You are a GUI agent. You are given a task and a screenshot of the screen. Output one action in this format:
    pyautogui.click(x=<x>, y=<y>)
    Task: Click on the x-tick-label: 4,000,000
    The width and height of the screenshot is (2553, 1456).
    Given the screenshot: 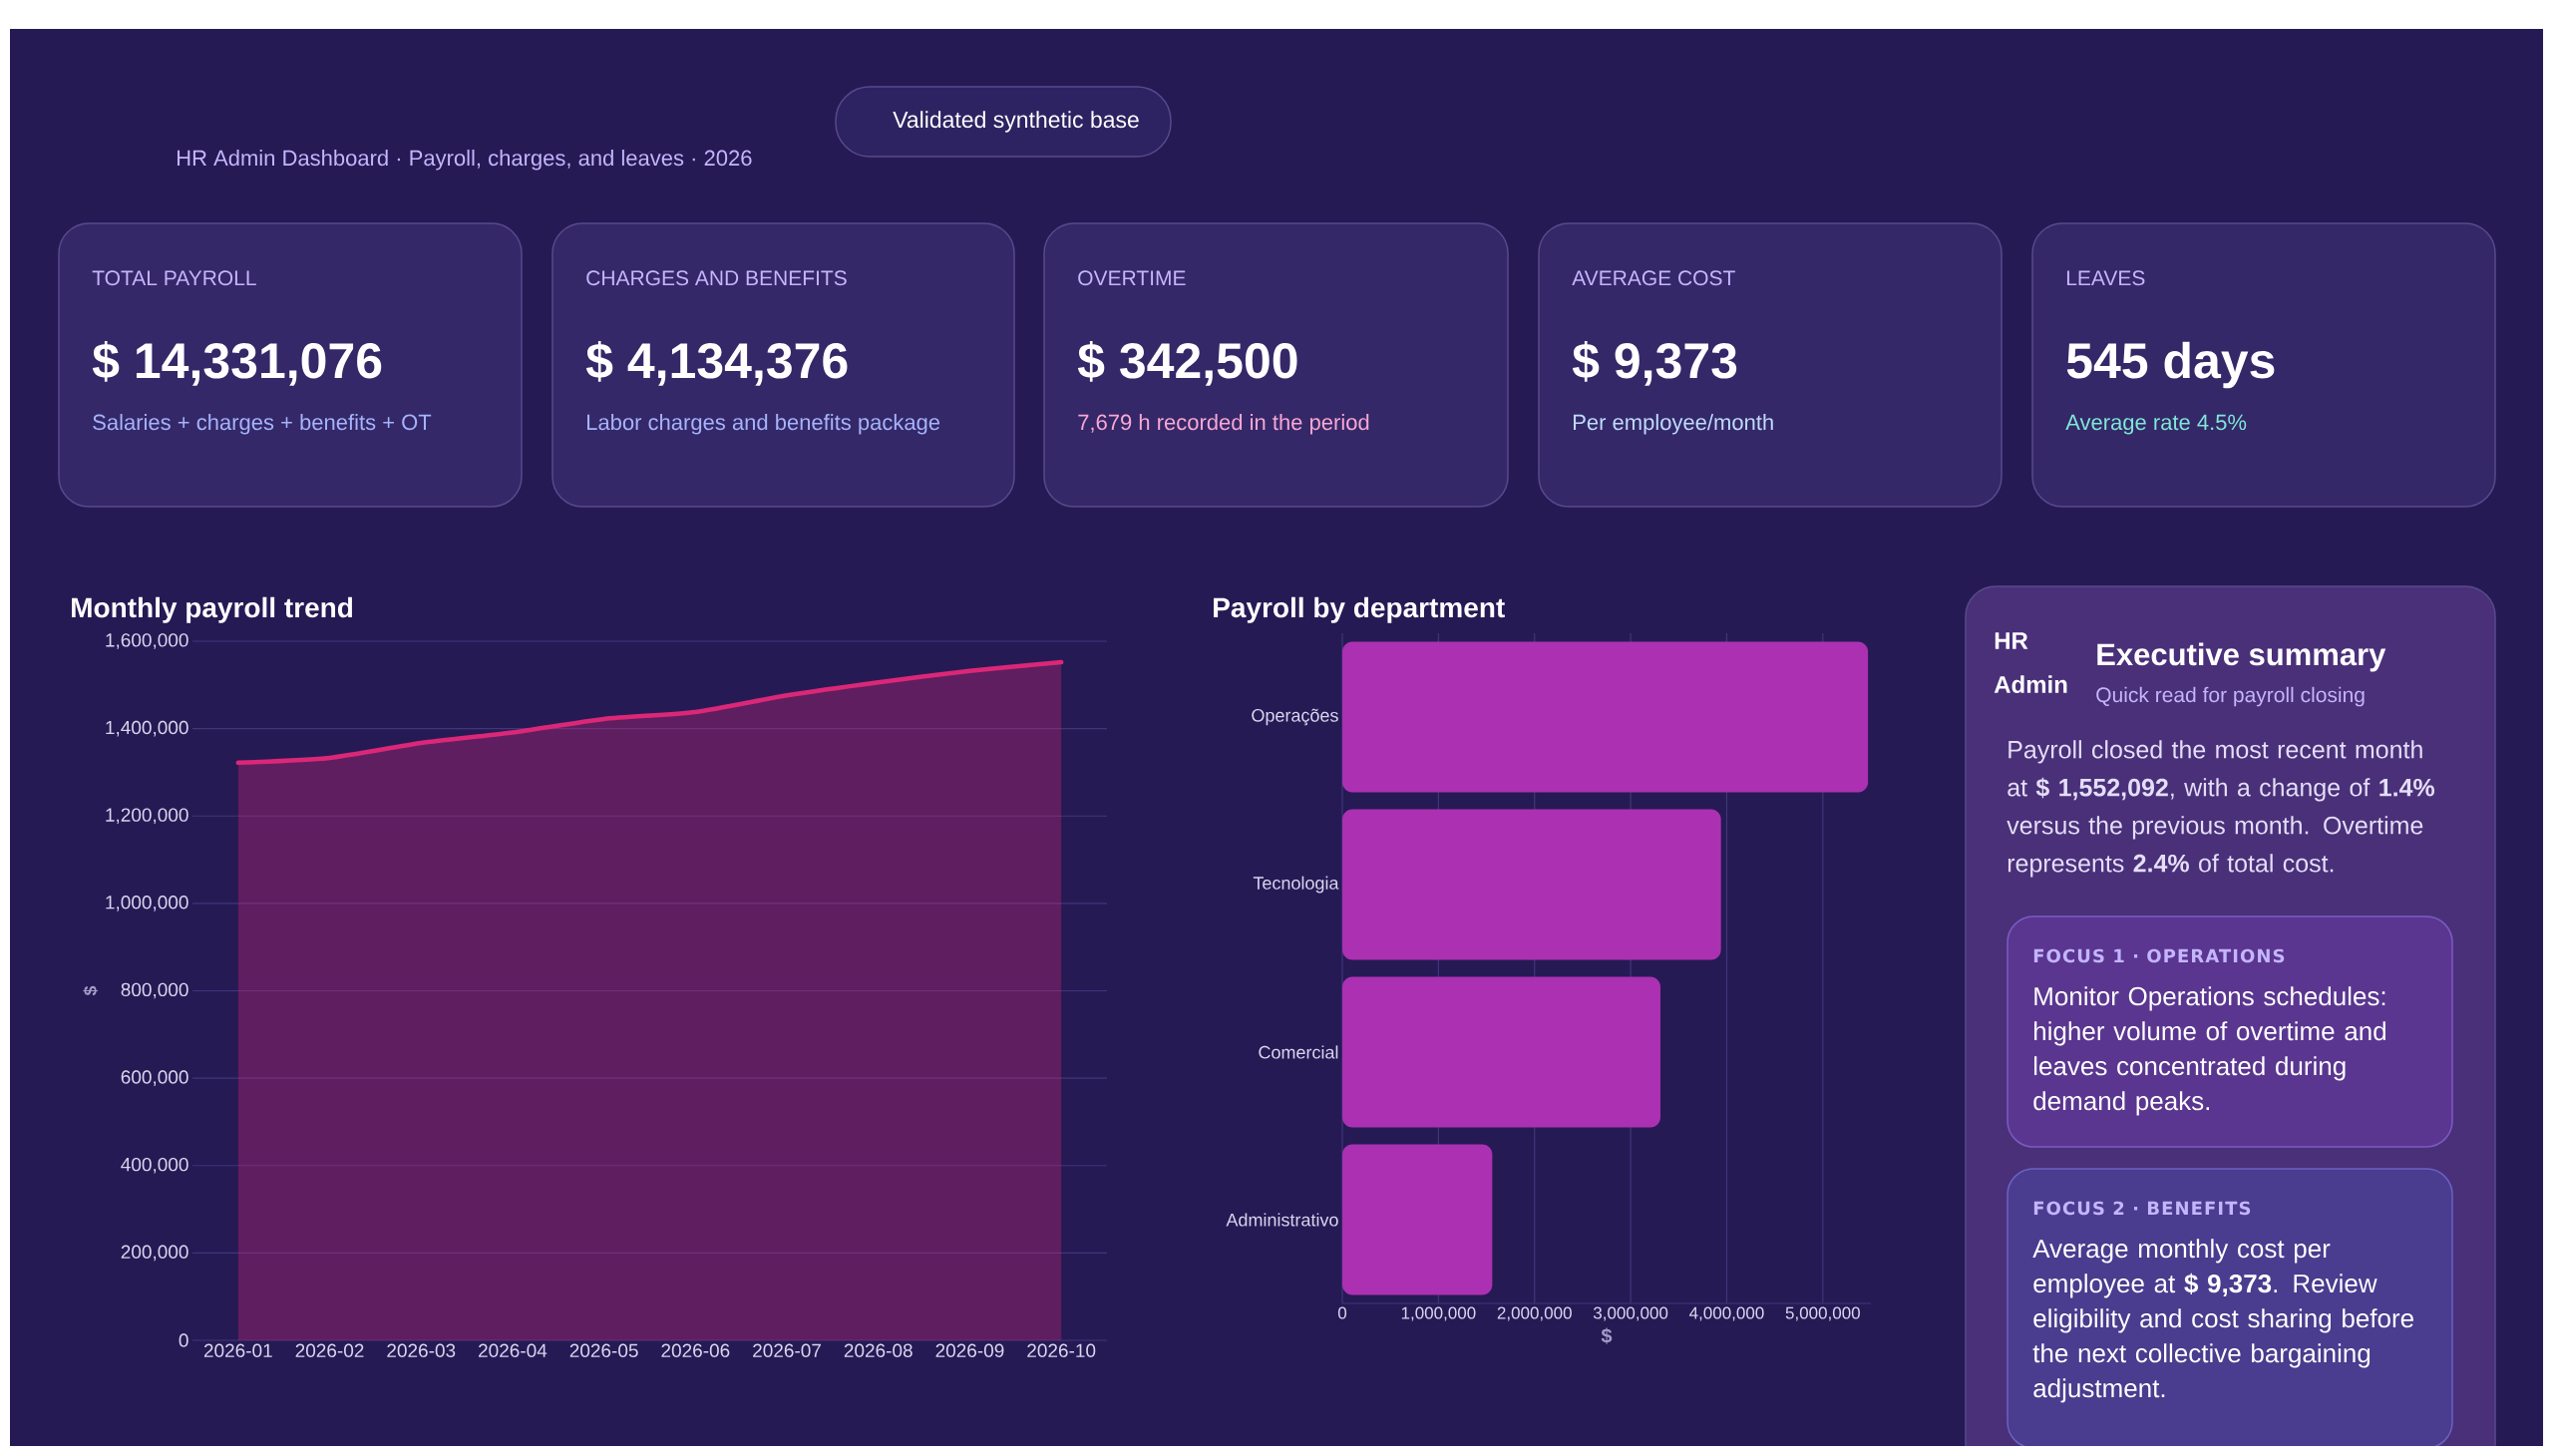 What is the action you would take?
    pyautogui.click(x=1727, y=1313)
    